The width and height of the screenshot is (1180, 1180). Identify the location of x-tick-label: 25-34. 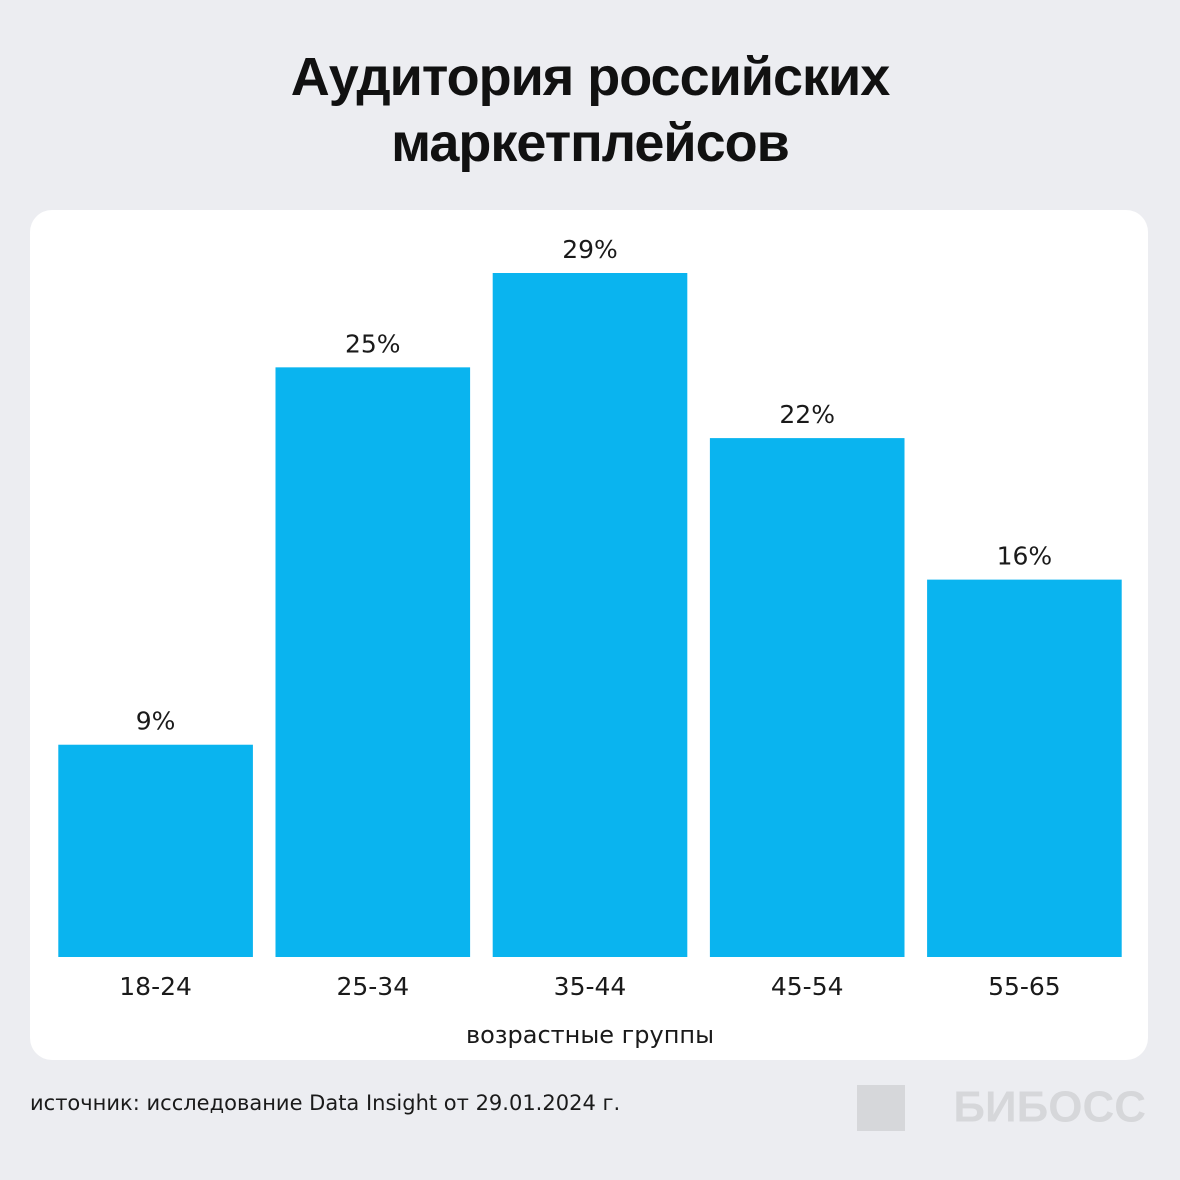
(372, 986).